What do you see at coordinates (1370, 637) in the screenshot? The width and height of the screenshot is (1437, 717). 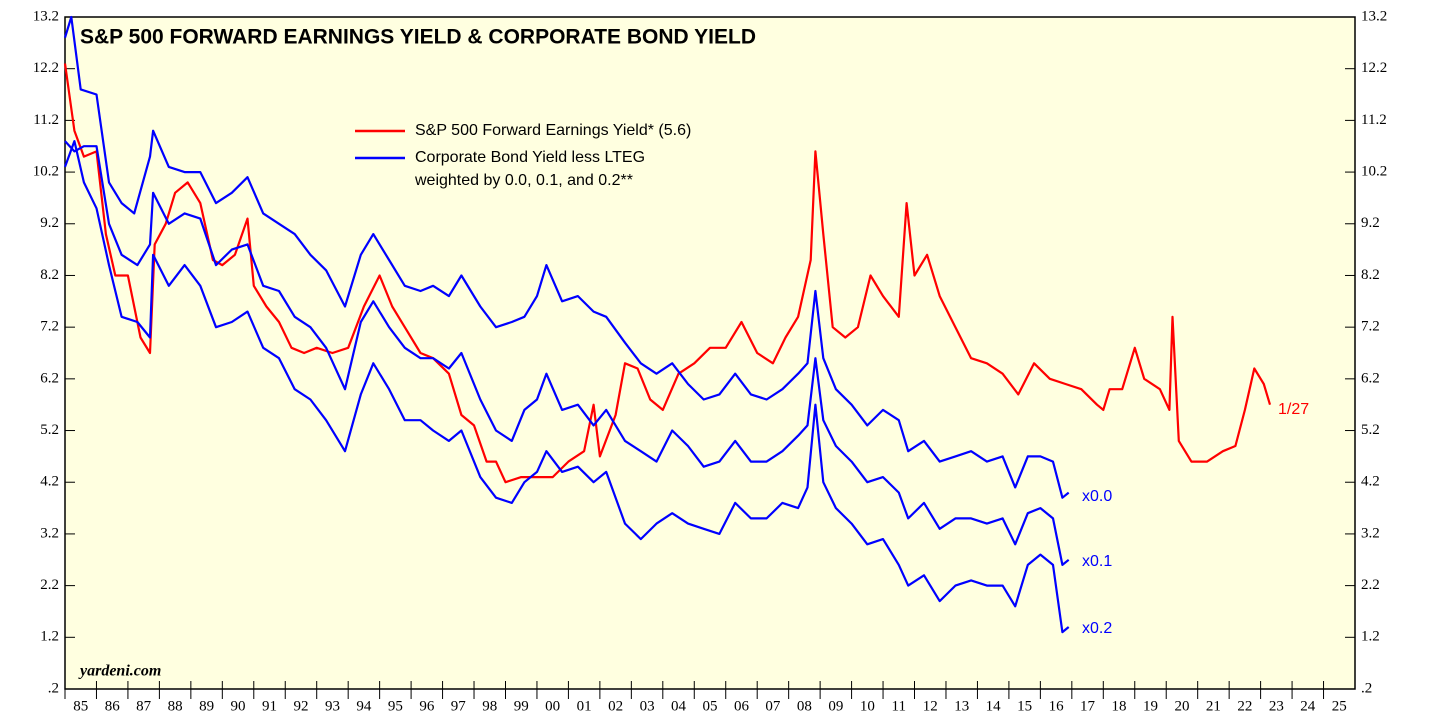 I see `y2-tick-label: 1.2` at bounding box center [1370, 637].